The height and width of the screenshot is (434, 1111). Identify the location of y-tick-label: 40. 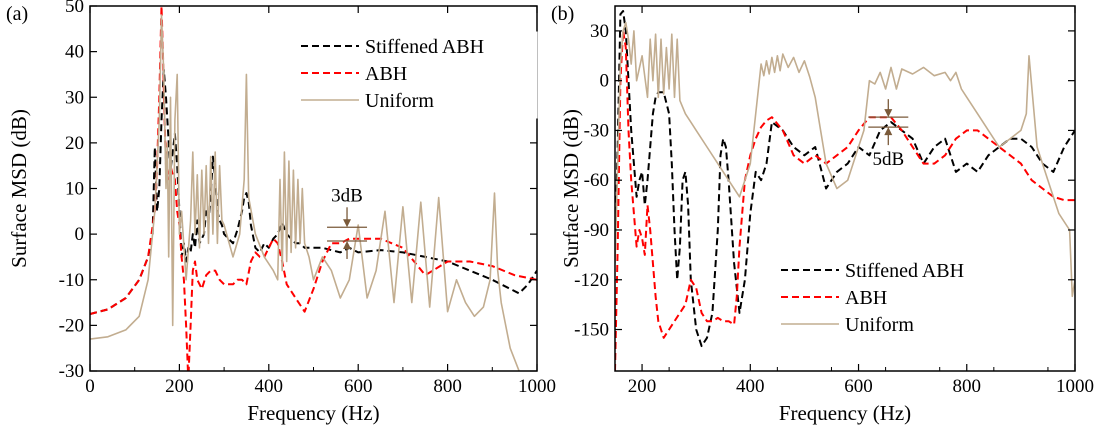
(74, 52).